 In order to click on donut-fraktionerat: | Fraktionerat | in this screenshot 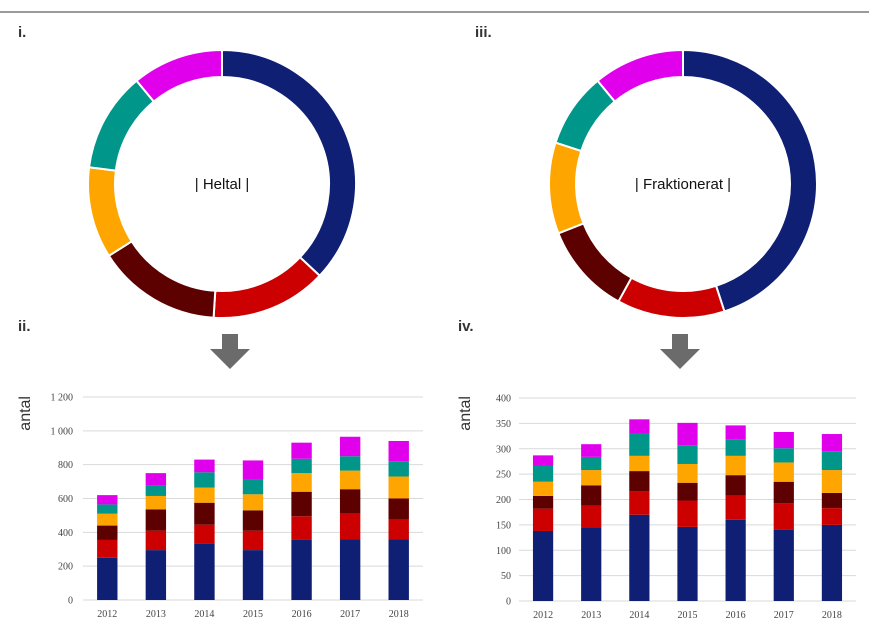, I will do `click(683, 183)`.